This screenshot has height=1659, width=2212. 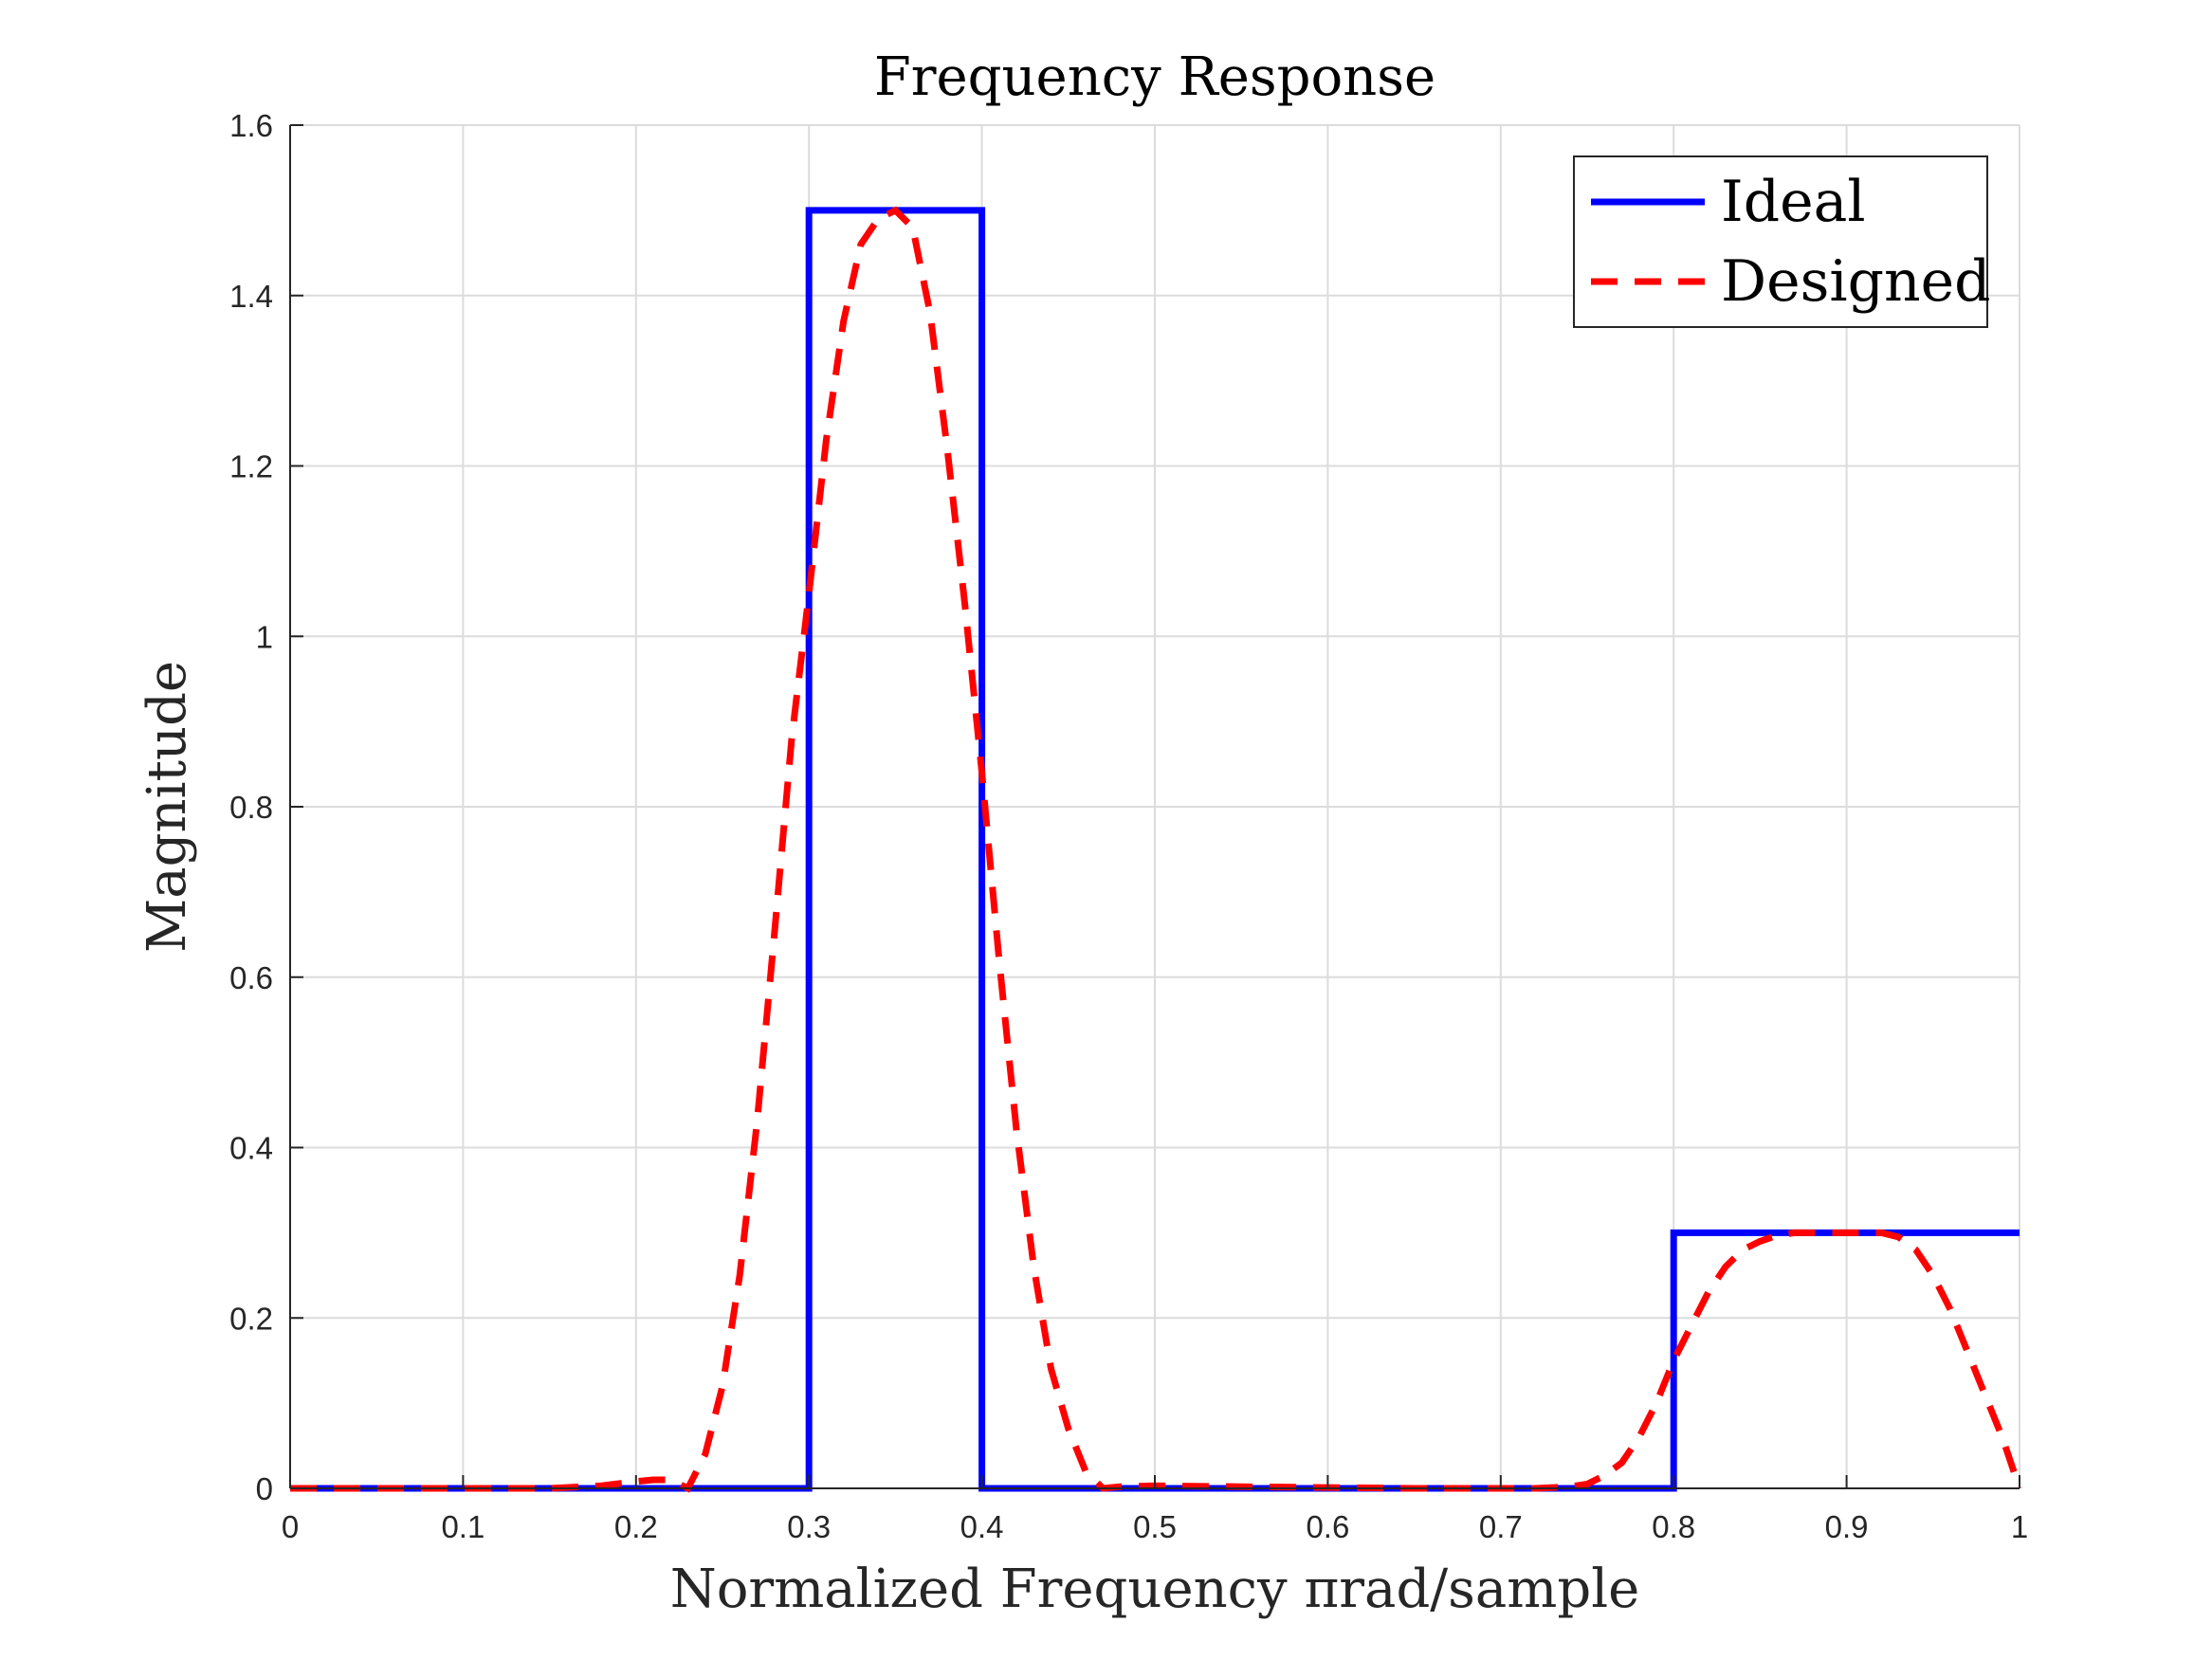 I want to click on y-tick-label: 1.4, so click(x=251, y=296).